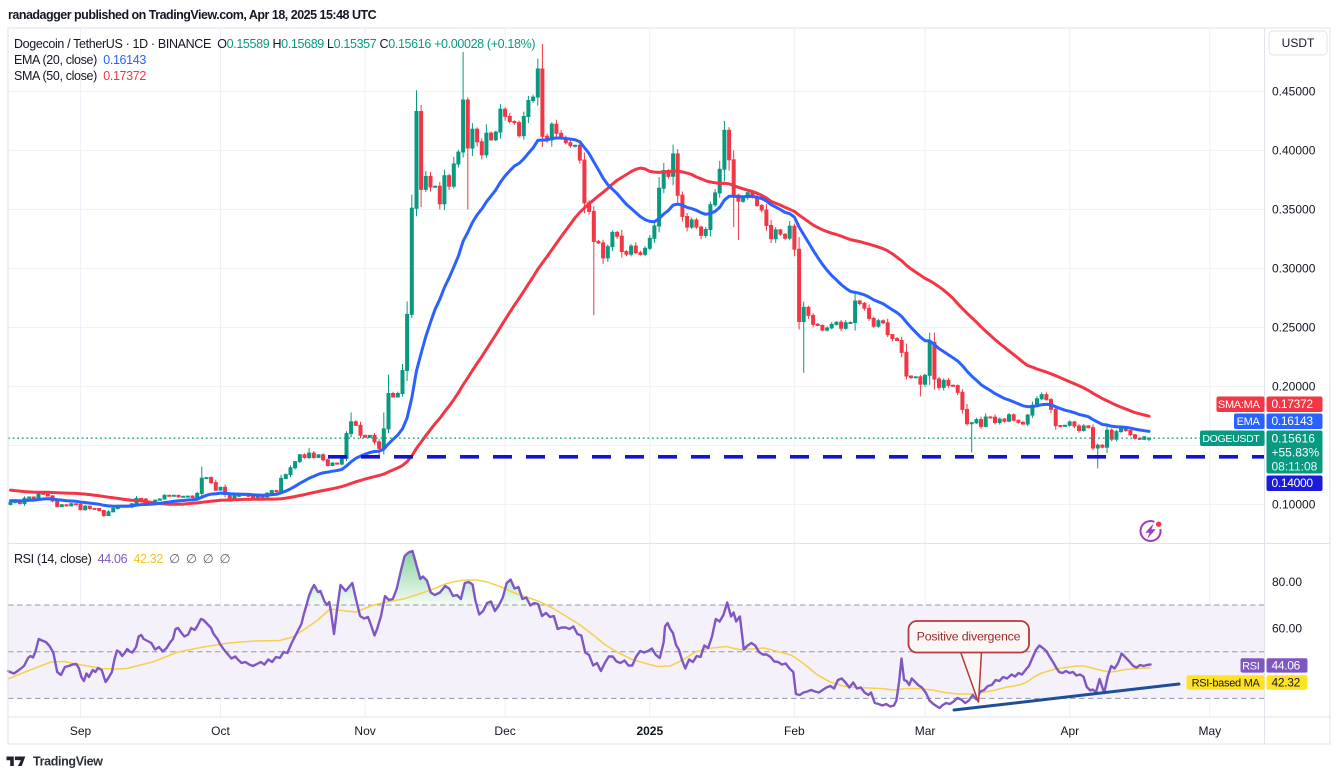 The width and height of the screenshot is (1337, 777). What do you see at coordinates (1287, 629) in the screenshot?
I see `svg-text: 60.00` at bounding box center [1287, 629].